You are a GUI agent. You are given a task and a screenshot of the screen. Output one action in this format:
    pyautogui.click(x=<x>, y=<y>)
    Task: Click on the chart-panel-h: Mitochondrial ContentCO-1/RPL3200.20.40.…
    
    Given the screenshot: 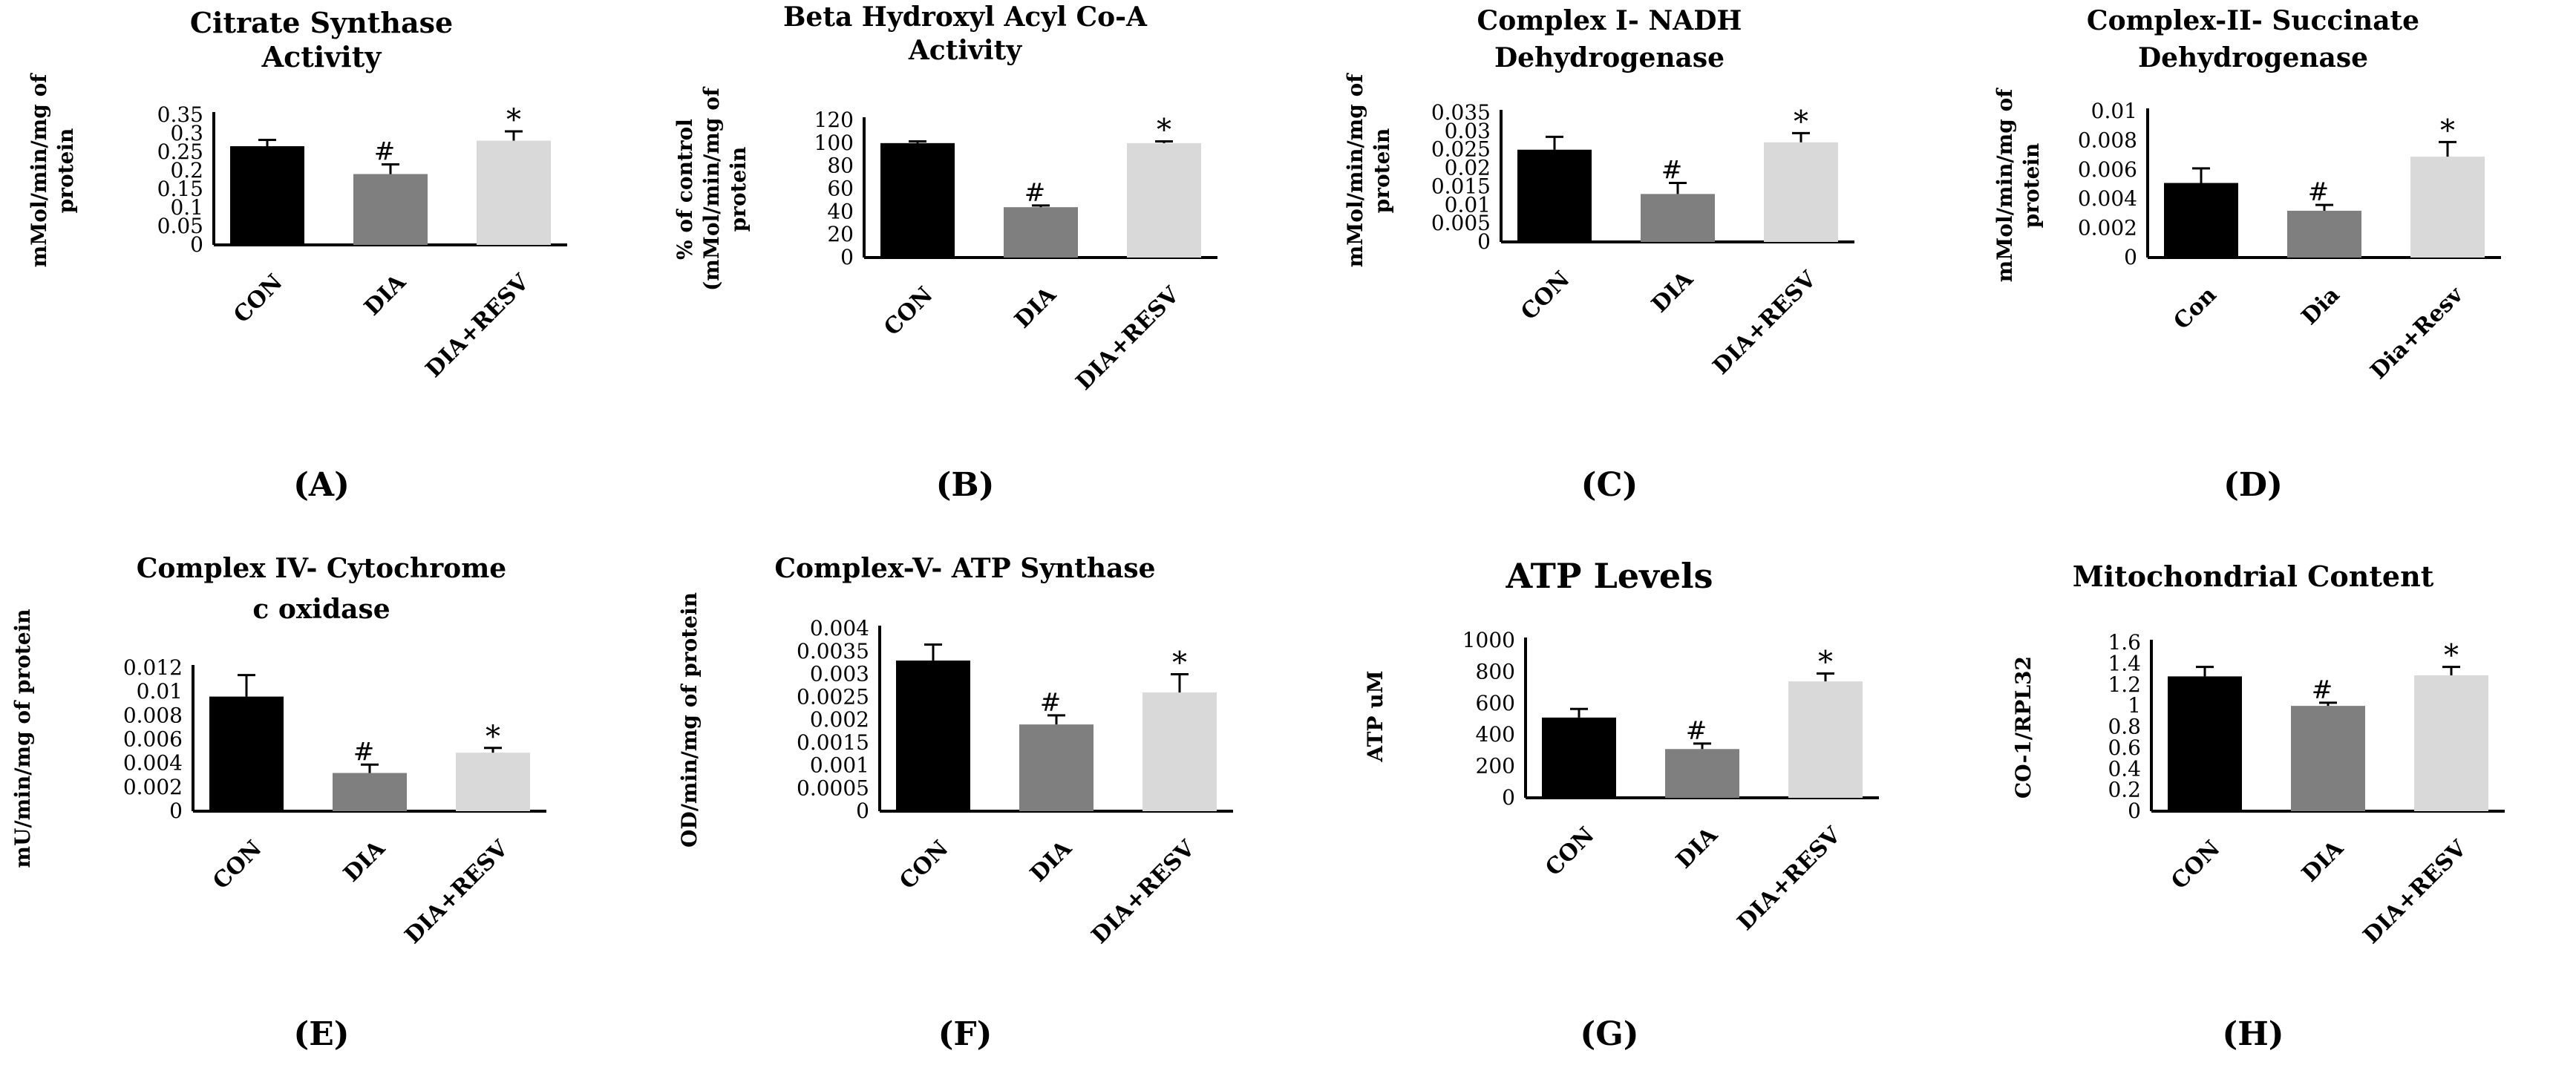 What is the action you would take?
    pyautogui.click(x=2258, y=806)
    